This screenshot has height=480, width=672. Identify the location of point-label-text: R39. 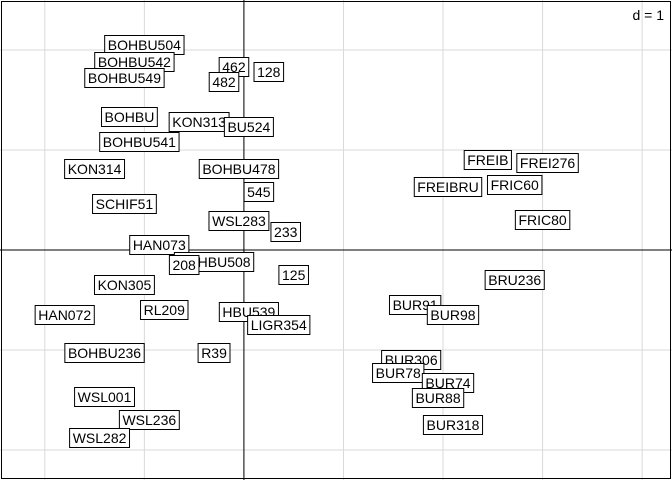
(214, 353).